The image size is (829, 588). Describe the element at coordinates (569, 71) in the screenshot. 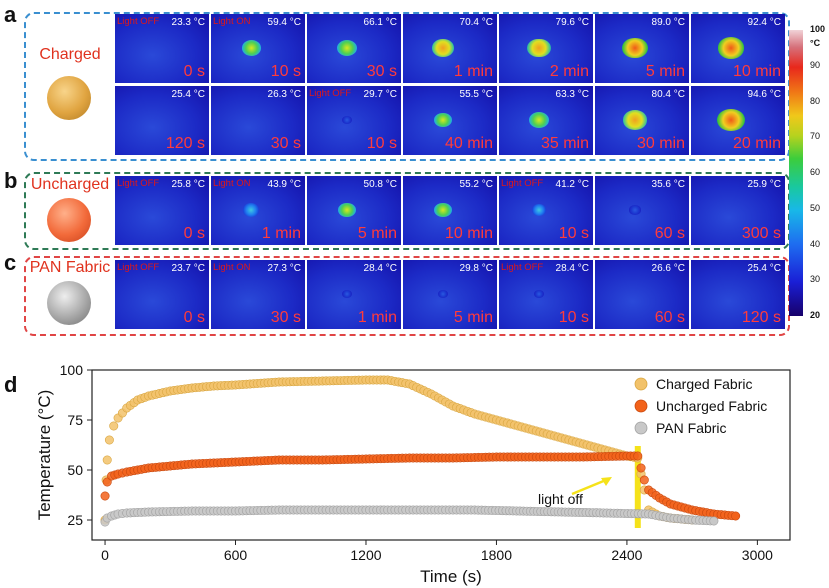

I see `tile-time: 2 min` at that location.